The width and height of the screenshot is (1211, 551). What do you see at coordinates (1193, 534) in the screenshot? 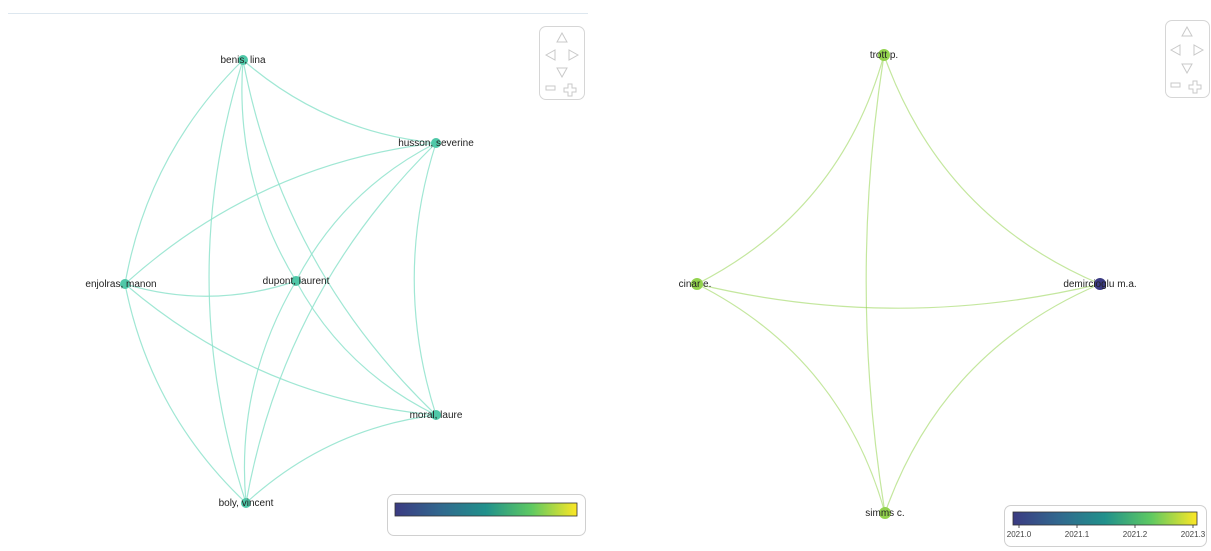
I see `legend-tick-label: 2021.3` at bounding box center [1193, 534].